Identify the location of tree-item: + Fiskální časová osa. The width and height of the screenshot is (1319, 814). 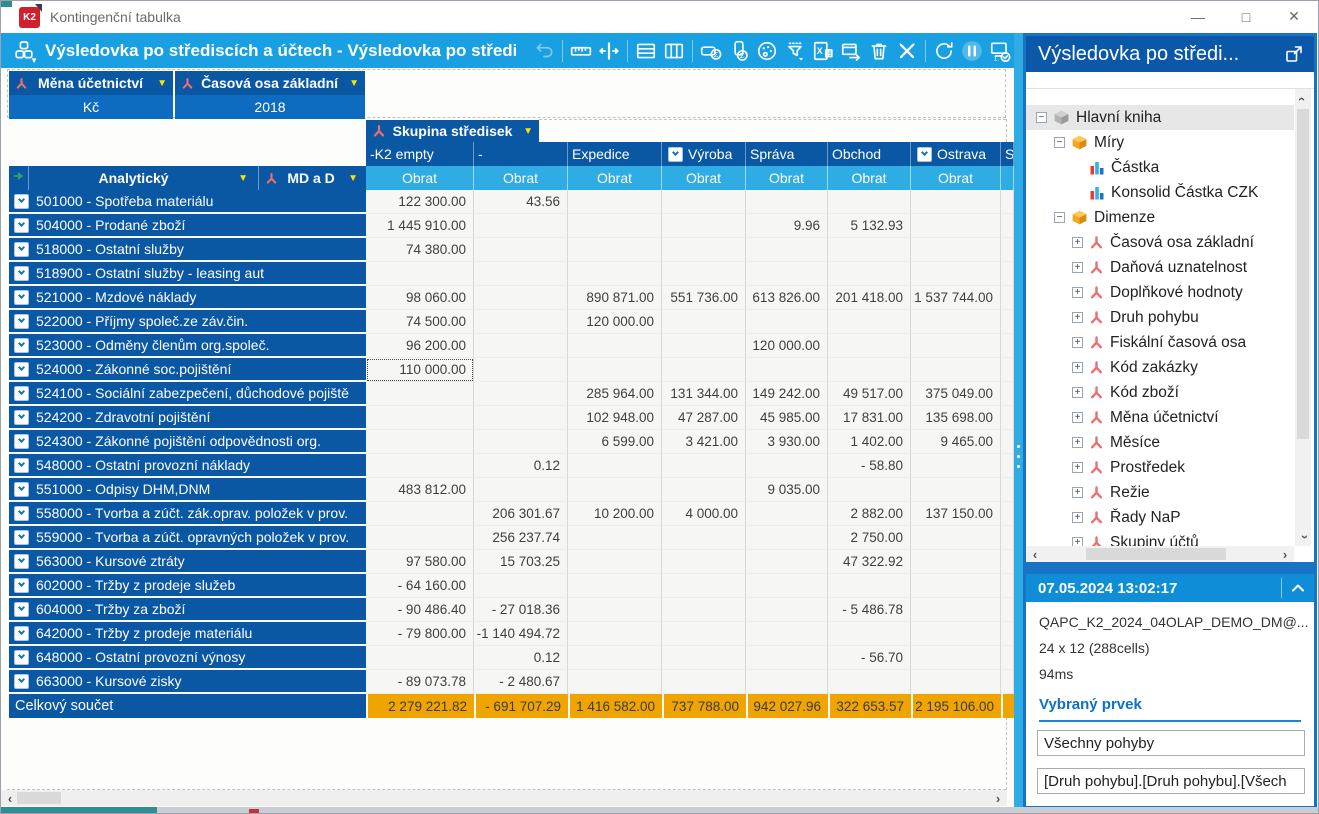
(1160, 342).